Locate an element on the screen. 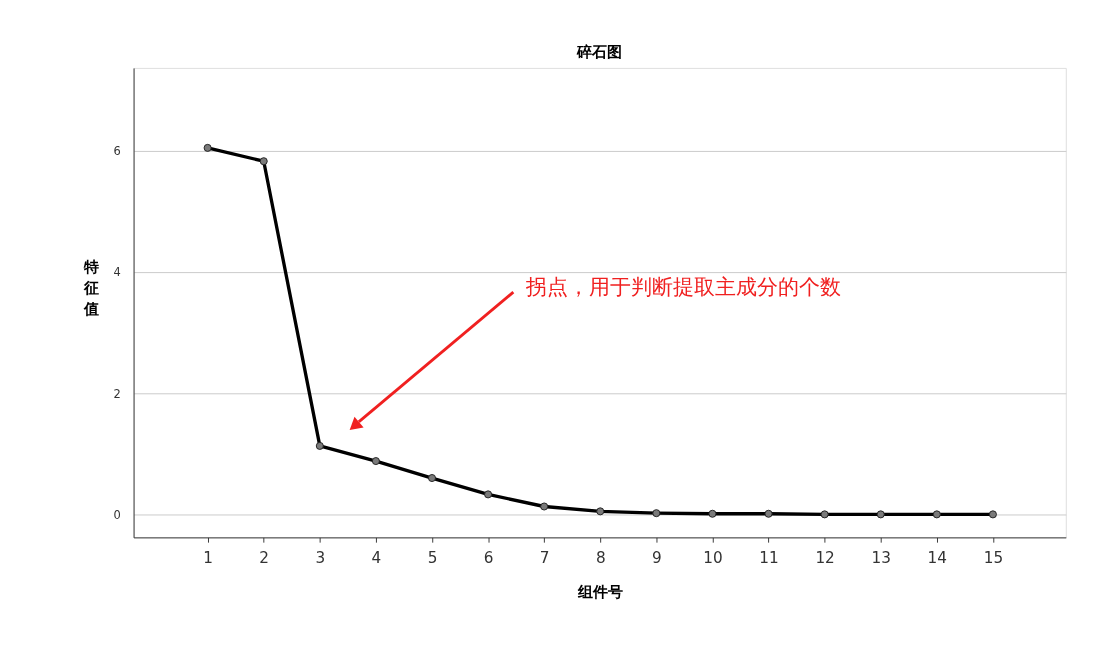 This screenshot has height=655, width=1104. y-tick-label: 4 is located at coordinates (117, 272).